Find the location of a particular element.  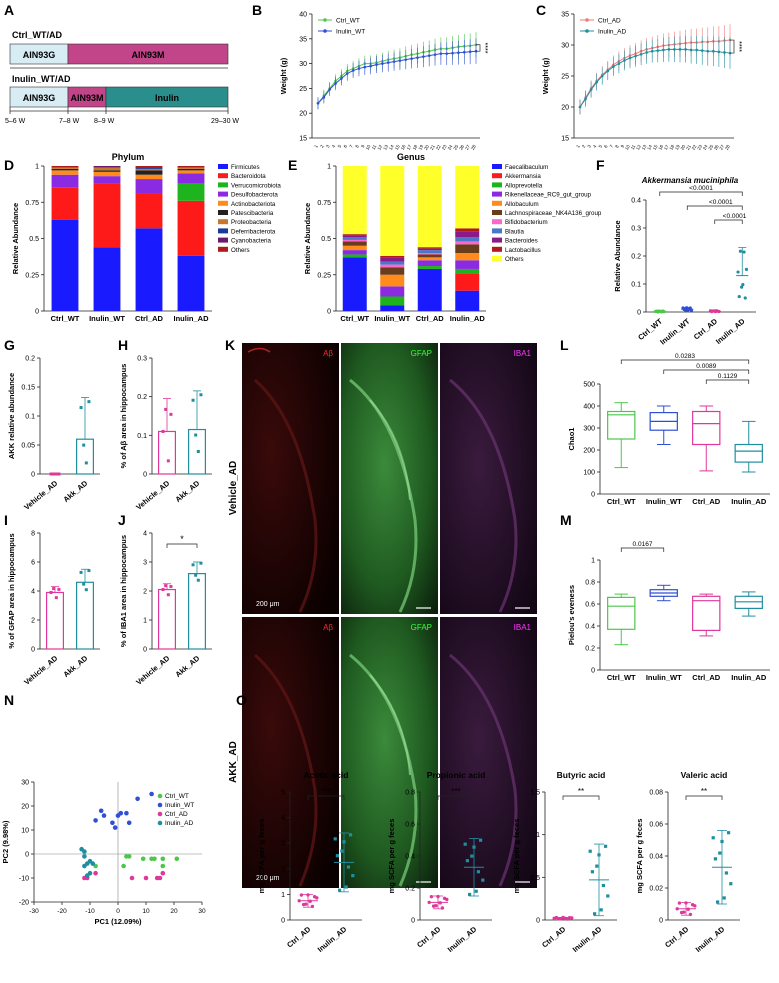

E-x-tick-label: Inulin_WT is located at coordinates (392, 318).